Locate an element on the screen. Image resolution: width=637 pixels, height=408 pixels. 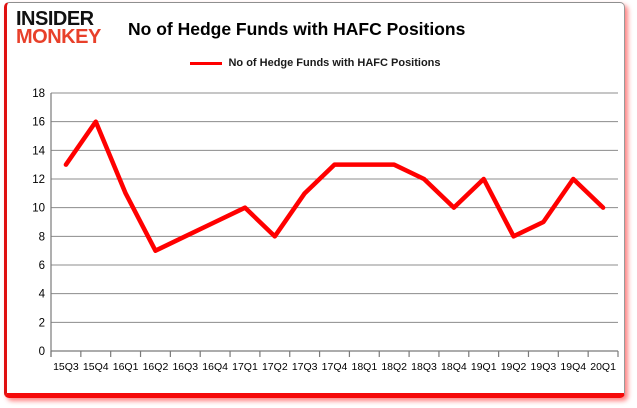
y-axis-label: 16 is located at coordinates (38, 123).